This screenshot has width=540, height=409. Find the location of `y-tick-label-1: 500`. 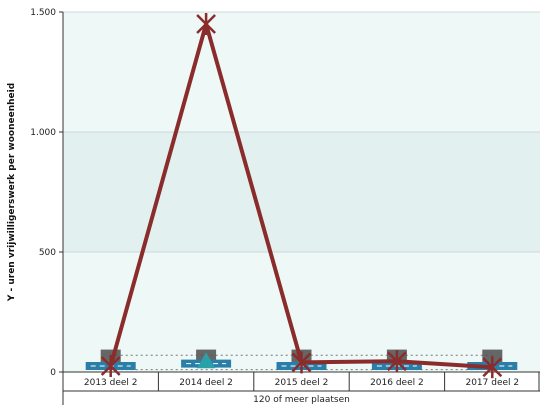

y-tick-label-1: 500 is located at coordinates (47, 253).